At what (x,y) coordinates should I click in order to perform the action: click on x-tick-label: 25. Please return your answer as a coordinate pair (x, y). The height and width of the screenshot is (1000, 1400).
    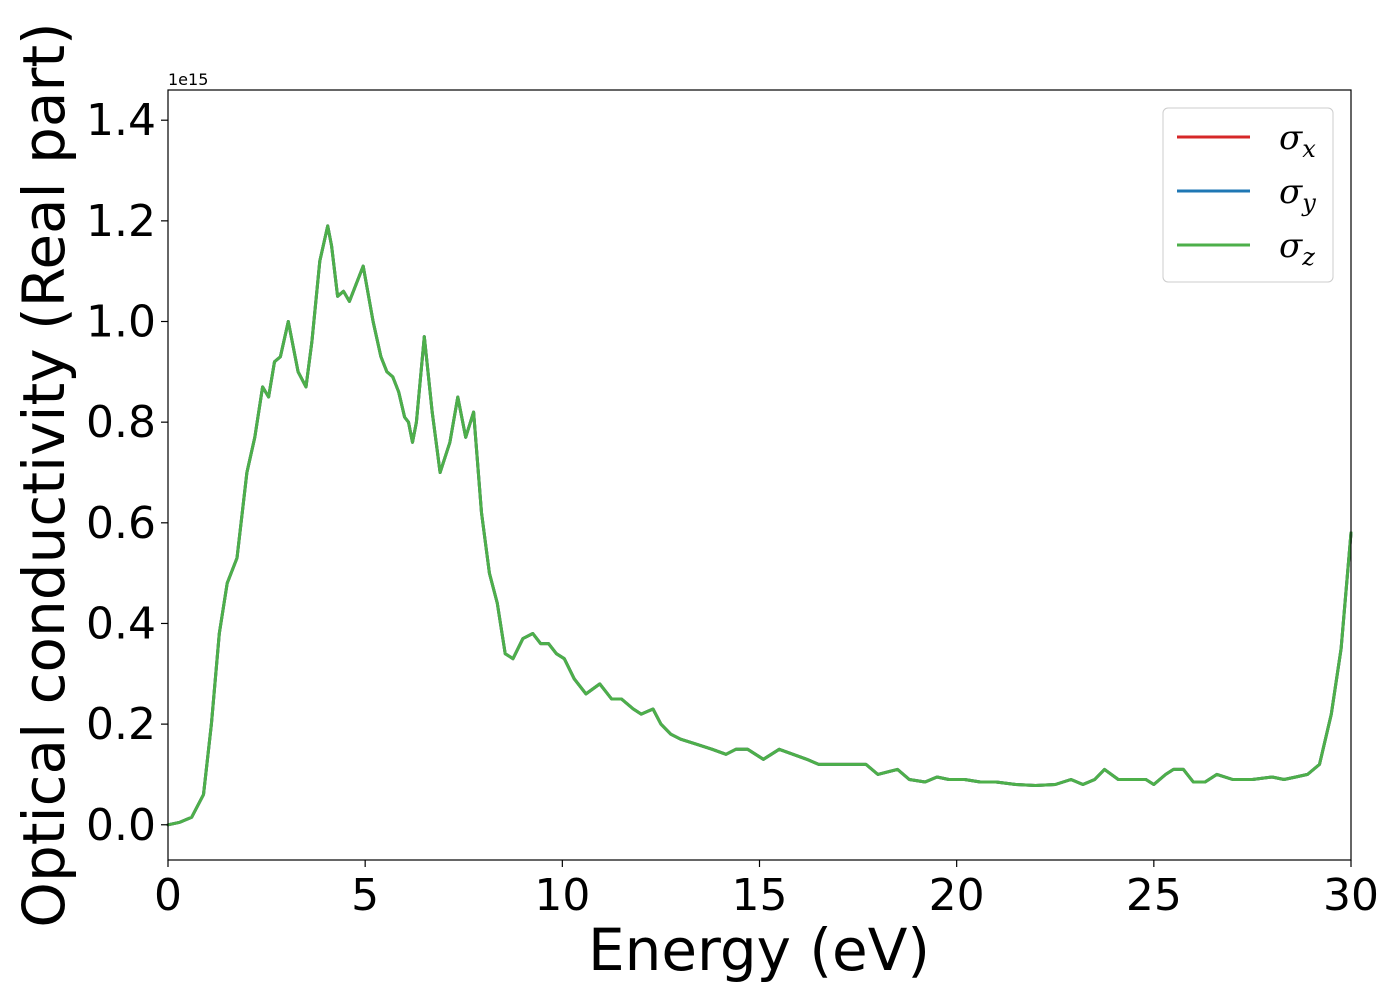
    Looking at the image, I should click on (1154, 895).